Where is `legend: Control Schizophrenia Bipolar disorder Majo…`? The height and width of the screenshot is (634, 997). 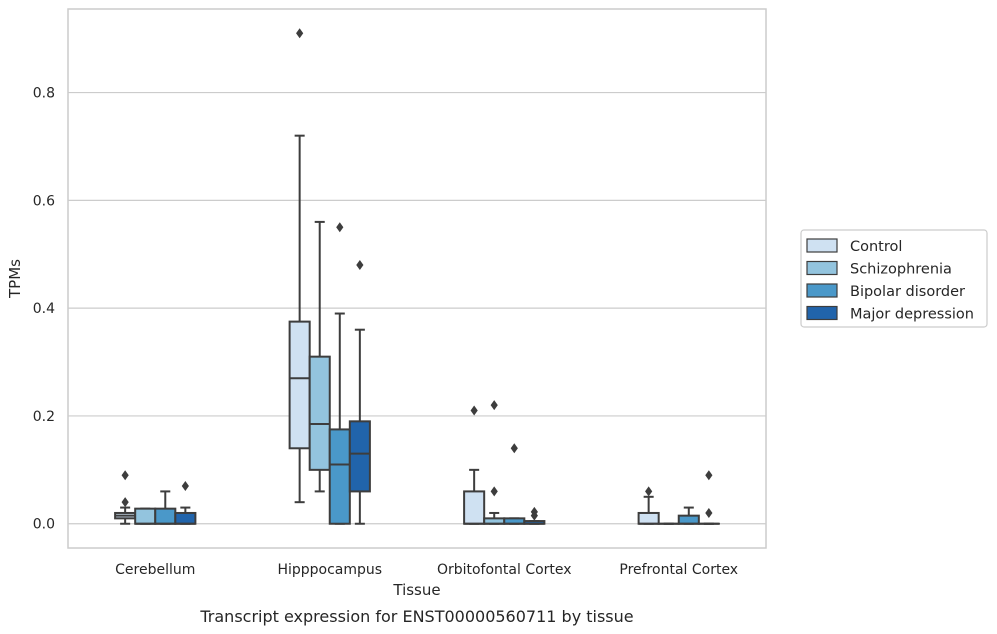
legend: Control Schizophrenia Bipolar disorder Majo… is located at coordinates (894, 278).